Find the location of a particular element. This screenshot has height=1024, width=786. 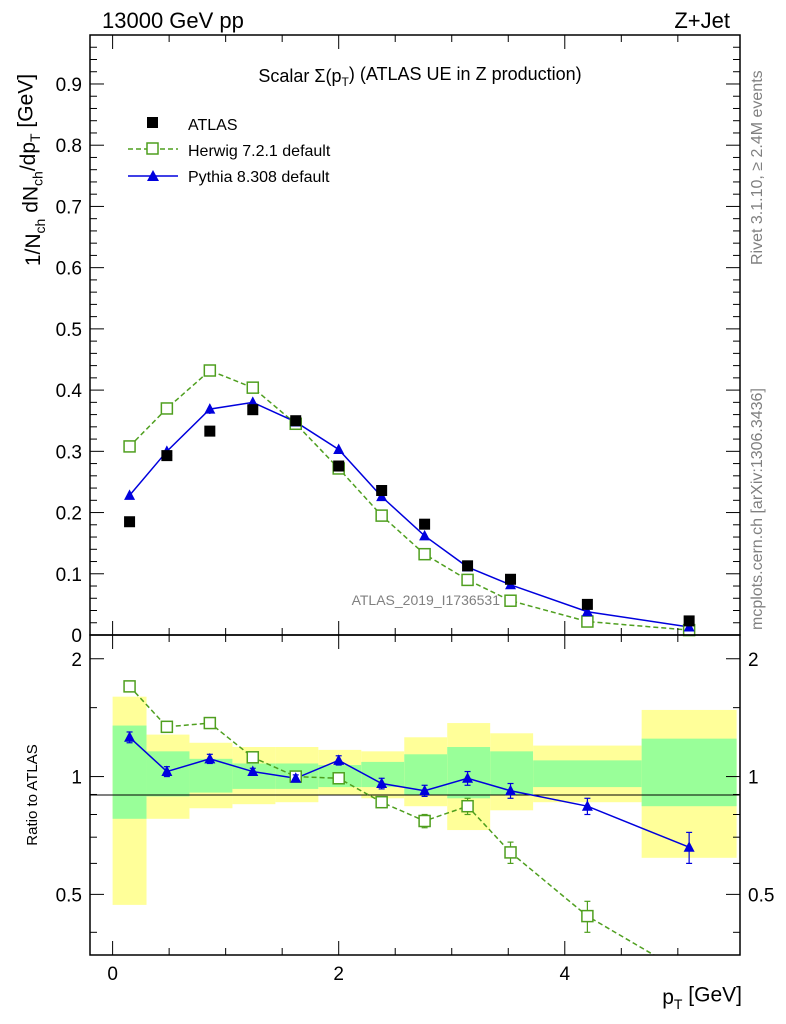

main-y-tick-label: 0.9 is located at coordinates (69, 85).